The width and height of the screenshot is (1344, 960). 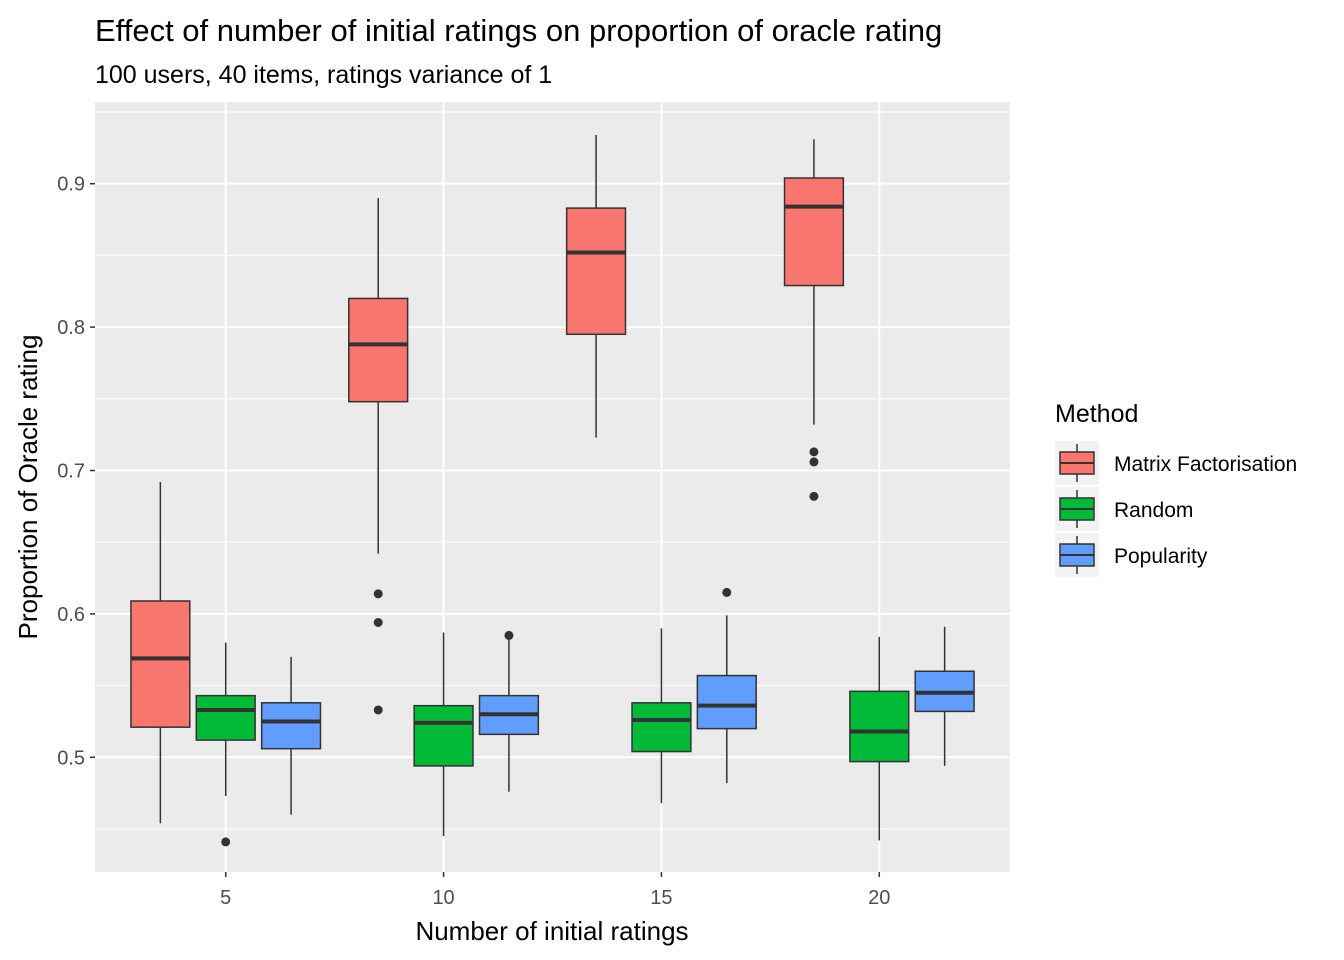 What do you see at coordinates (71, 328) in the screenshot?
I see `y-tick-label: 0.8` at bounding box center [71, 328].